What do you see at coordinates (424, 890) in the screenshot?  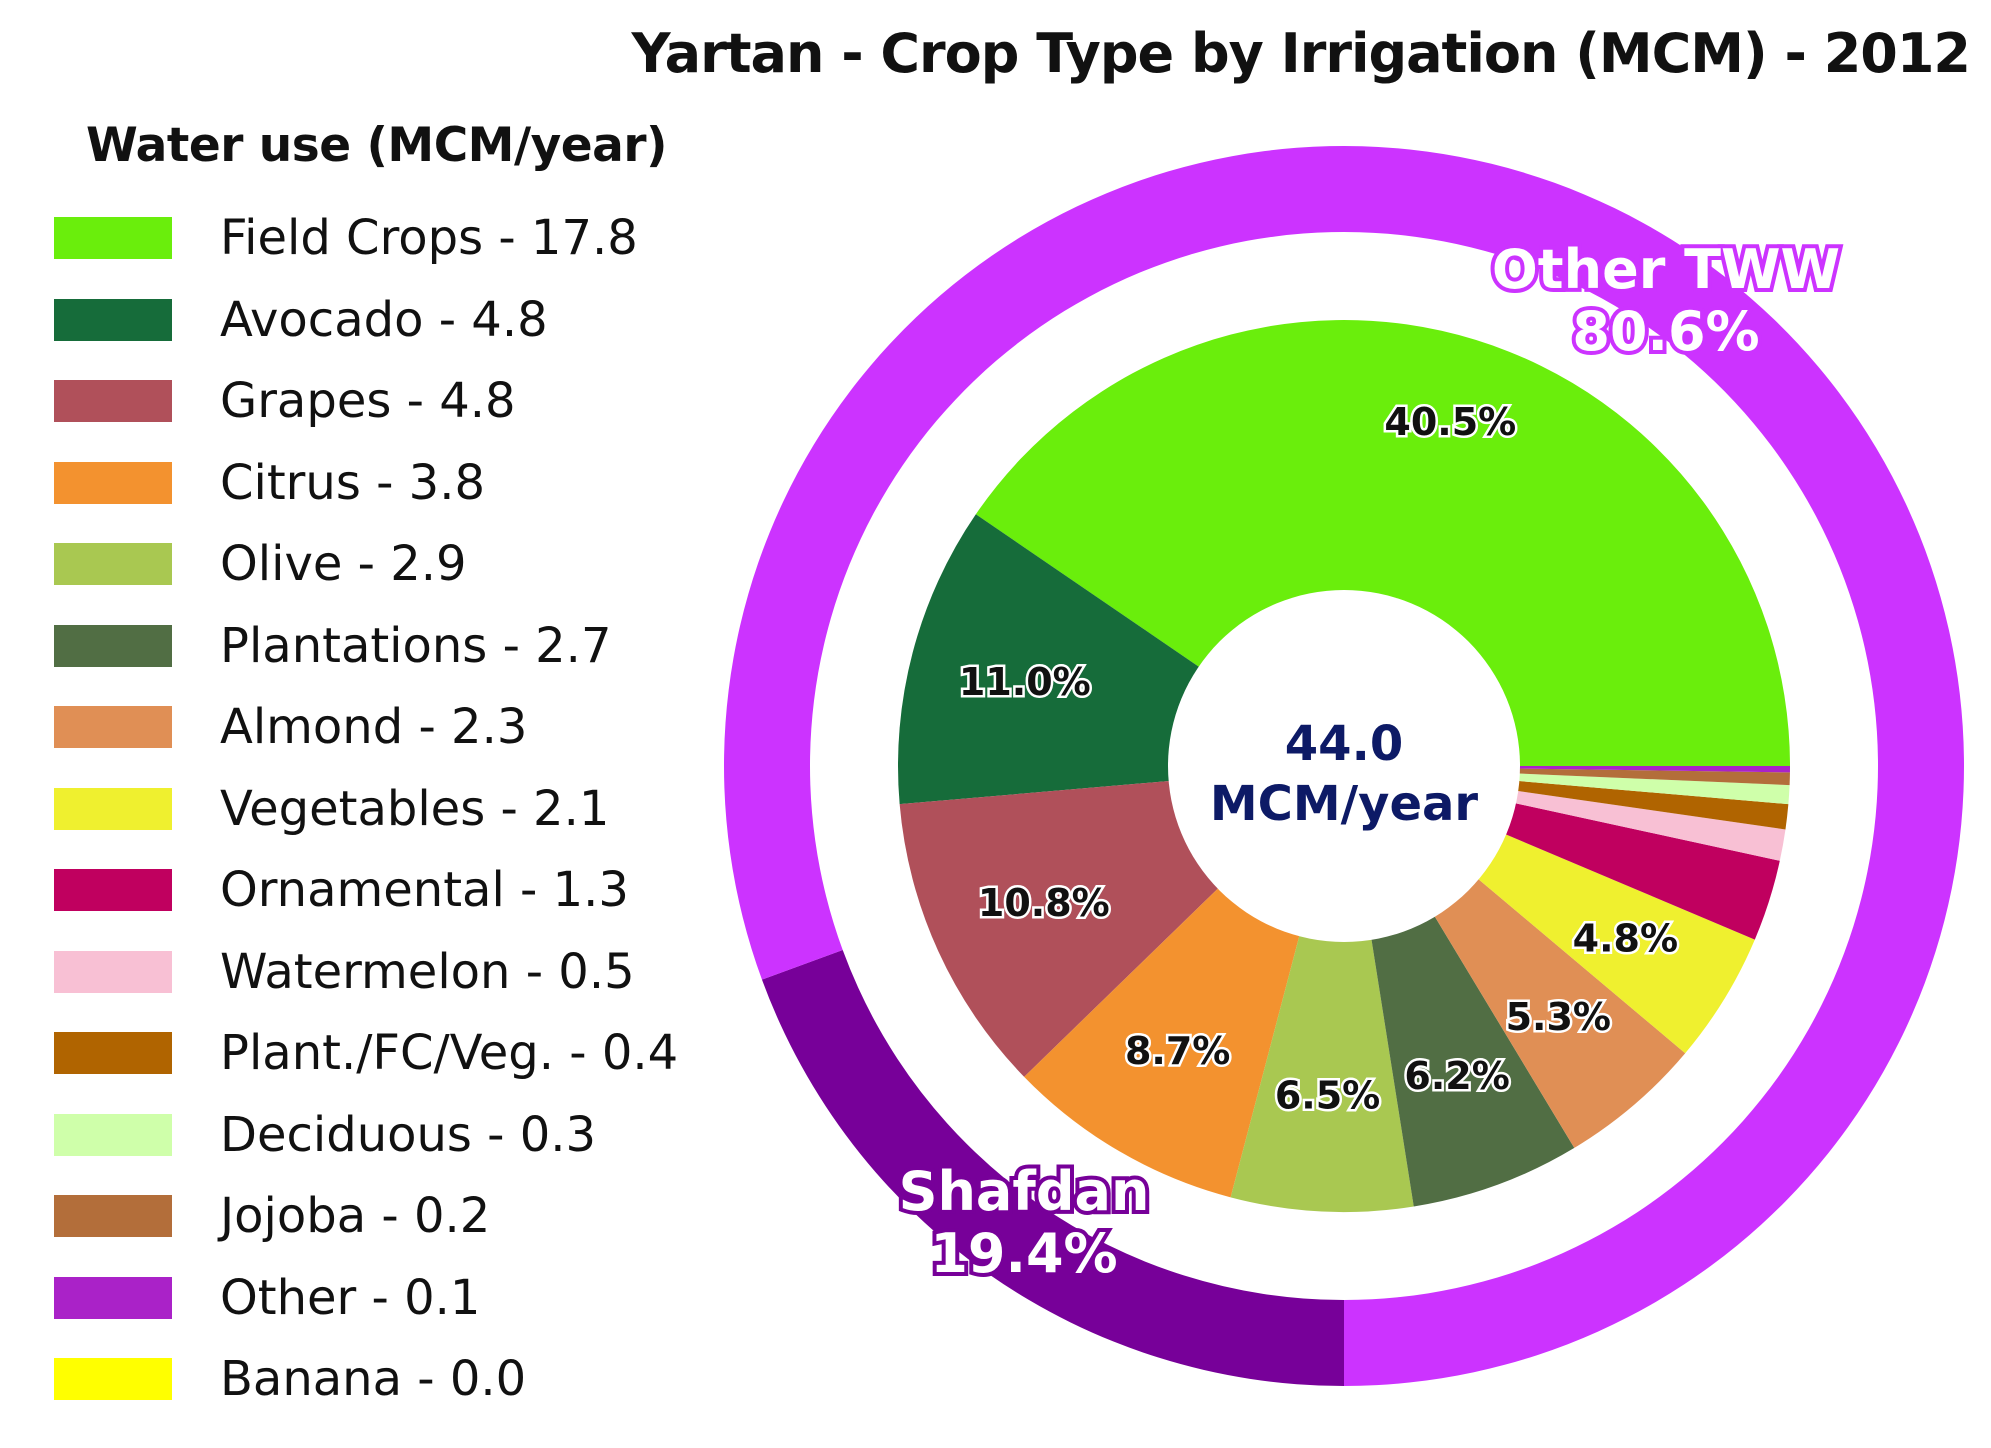 I see `legend-label: Ornamental - 1.3` at bounding box center [424, 890].